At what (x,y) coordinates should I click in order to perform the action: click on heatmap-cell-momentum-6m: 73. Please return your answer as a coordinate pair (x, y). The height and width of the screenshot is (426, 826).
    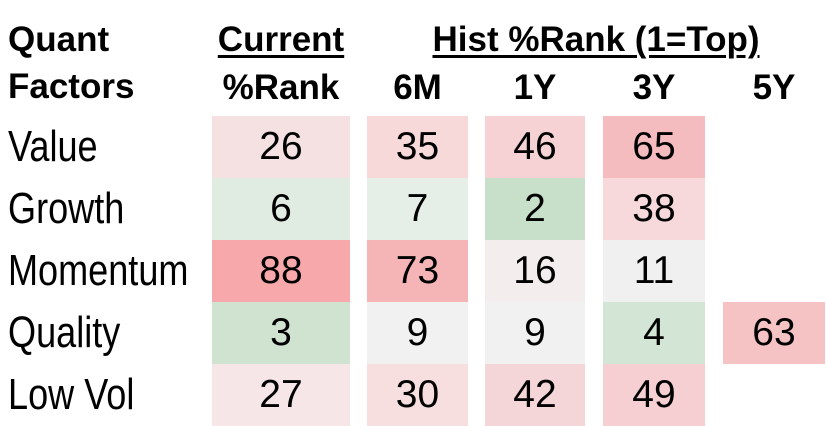
    Looking at the image, I should click on (417, 271).